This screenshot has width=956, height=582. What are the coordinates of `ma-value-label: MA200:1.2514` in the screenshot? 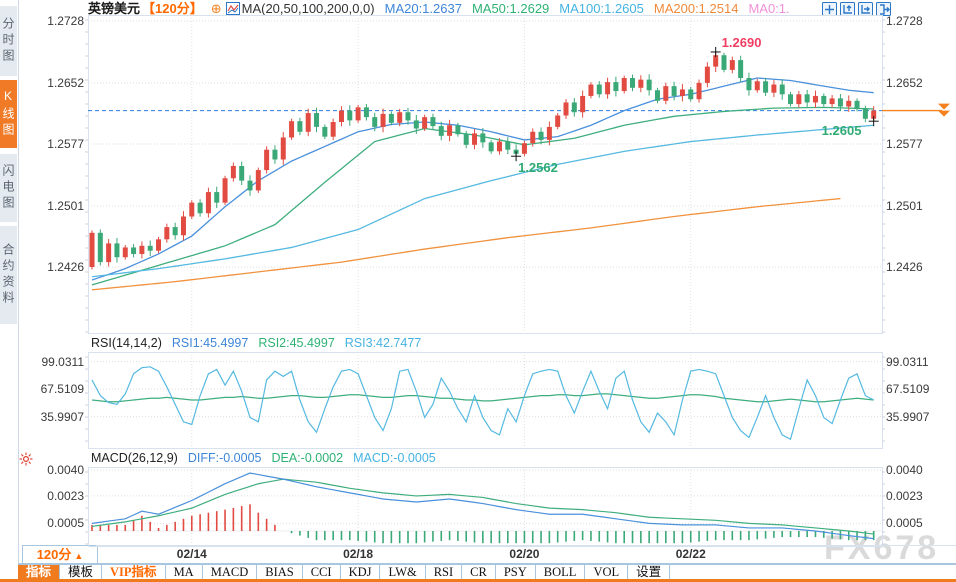 It's located at (696, 8).